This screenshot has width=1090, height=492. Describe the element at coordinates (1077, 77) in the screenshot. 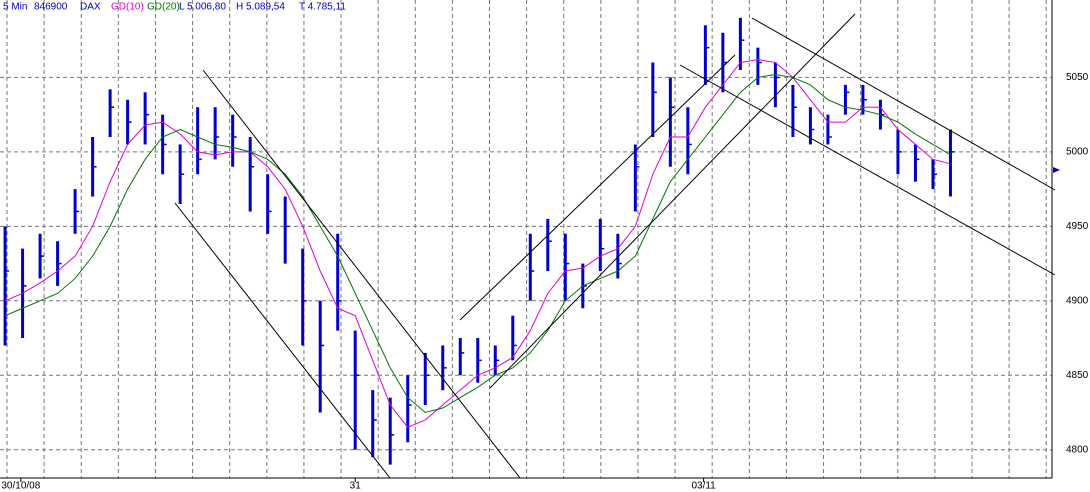

I see `y-tick-label: 5050` at that location.